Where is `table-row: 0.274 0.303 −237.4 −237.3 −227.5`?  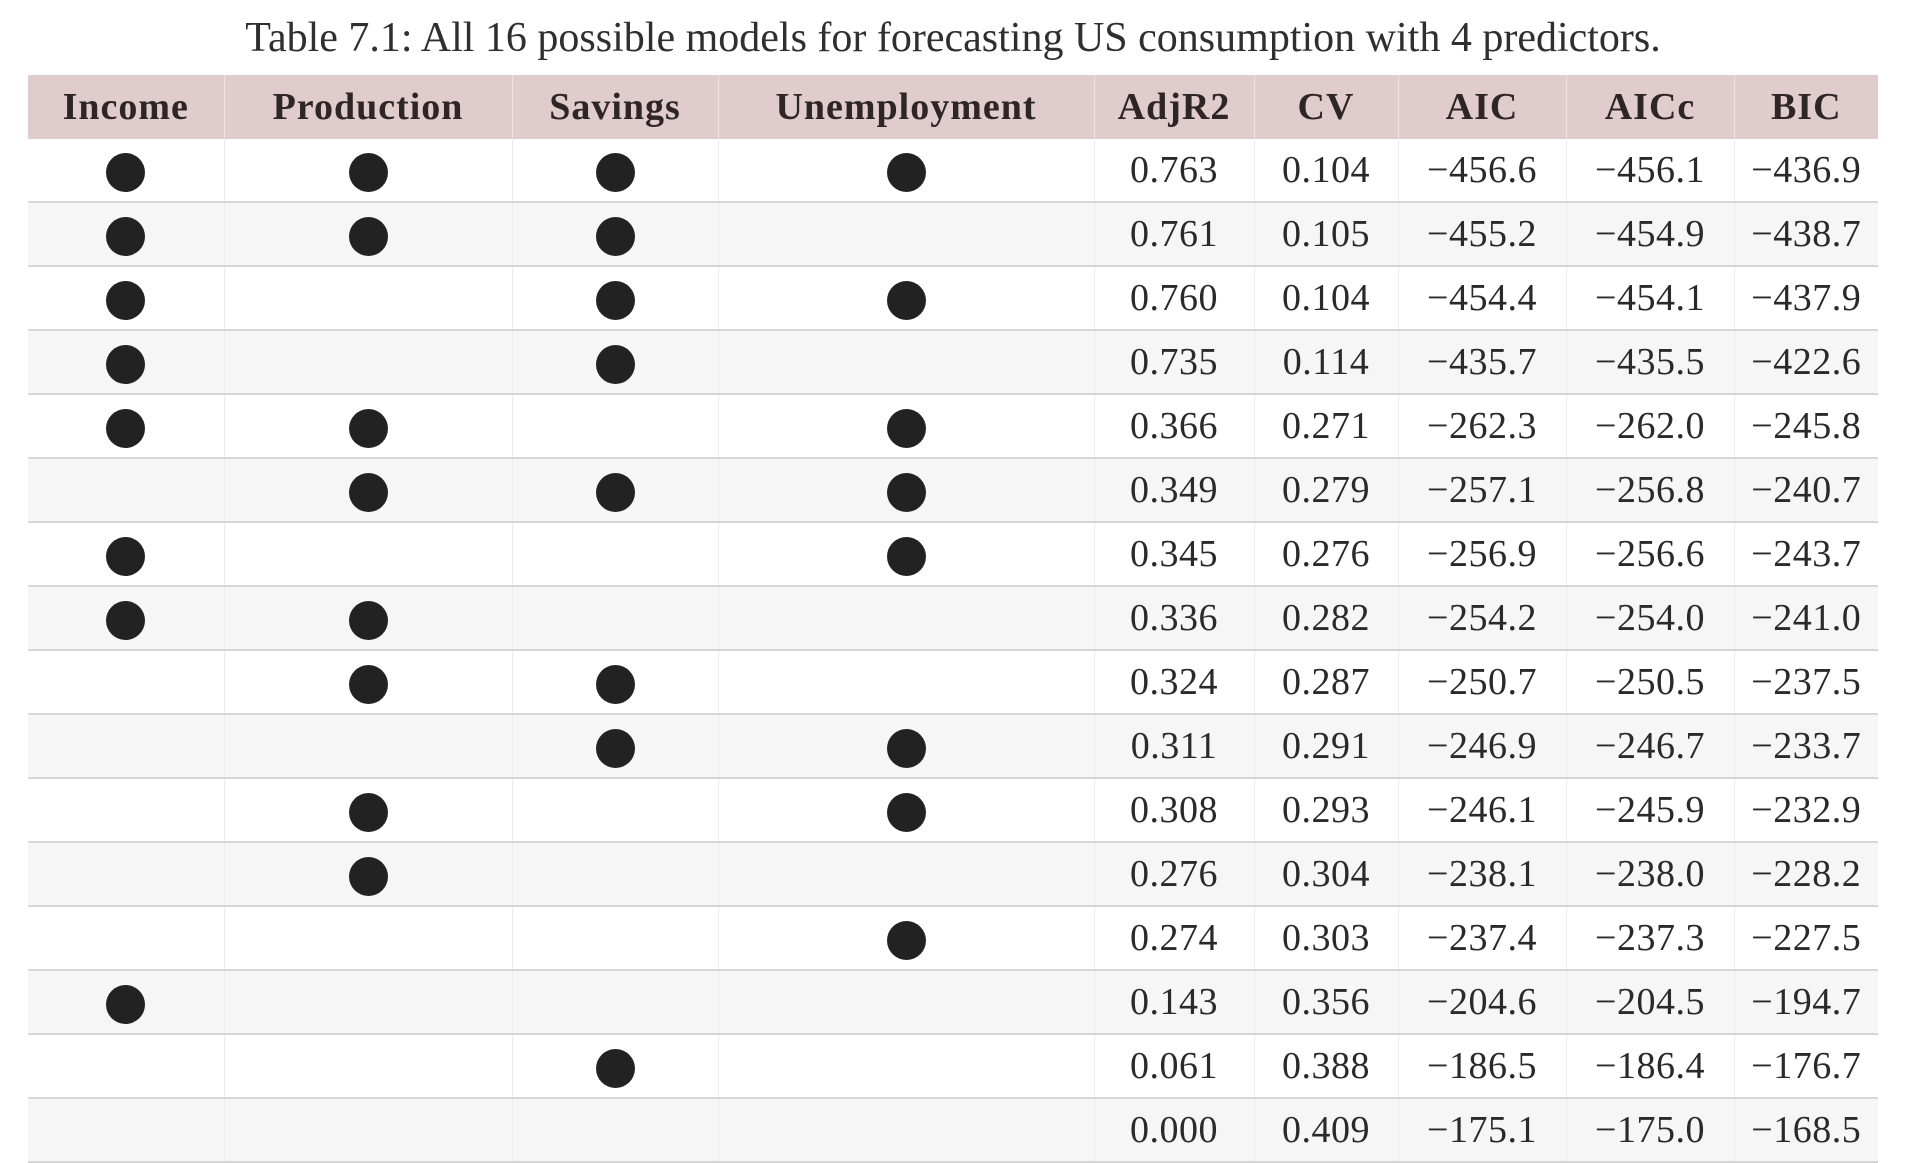 table-row: 0.274 0.303 −237.4 −237.3 −227.5 is located at coordinates (953, 938).